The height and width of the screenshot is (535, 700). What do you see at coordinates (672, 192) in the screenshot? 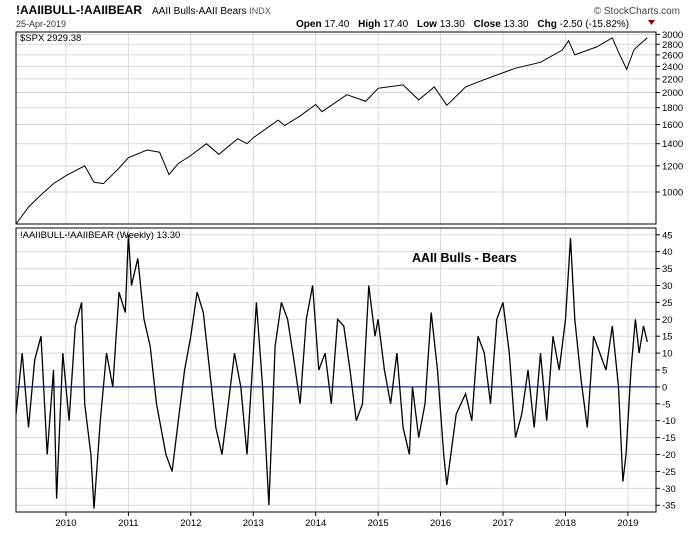
I see `top-ytick-label: 1000` at bounding box center [672, 192].